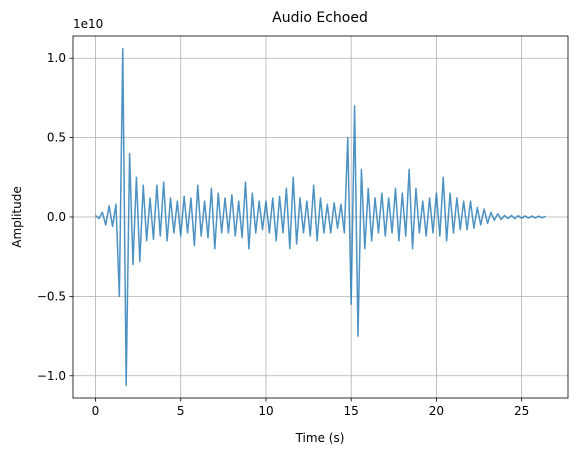 This screenshot has height=459, width=578. Describe the element at coordinates (351, 411) in the screenshot. I see `x-tick-label: 15` at that location.